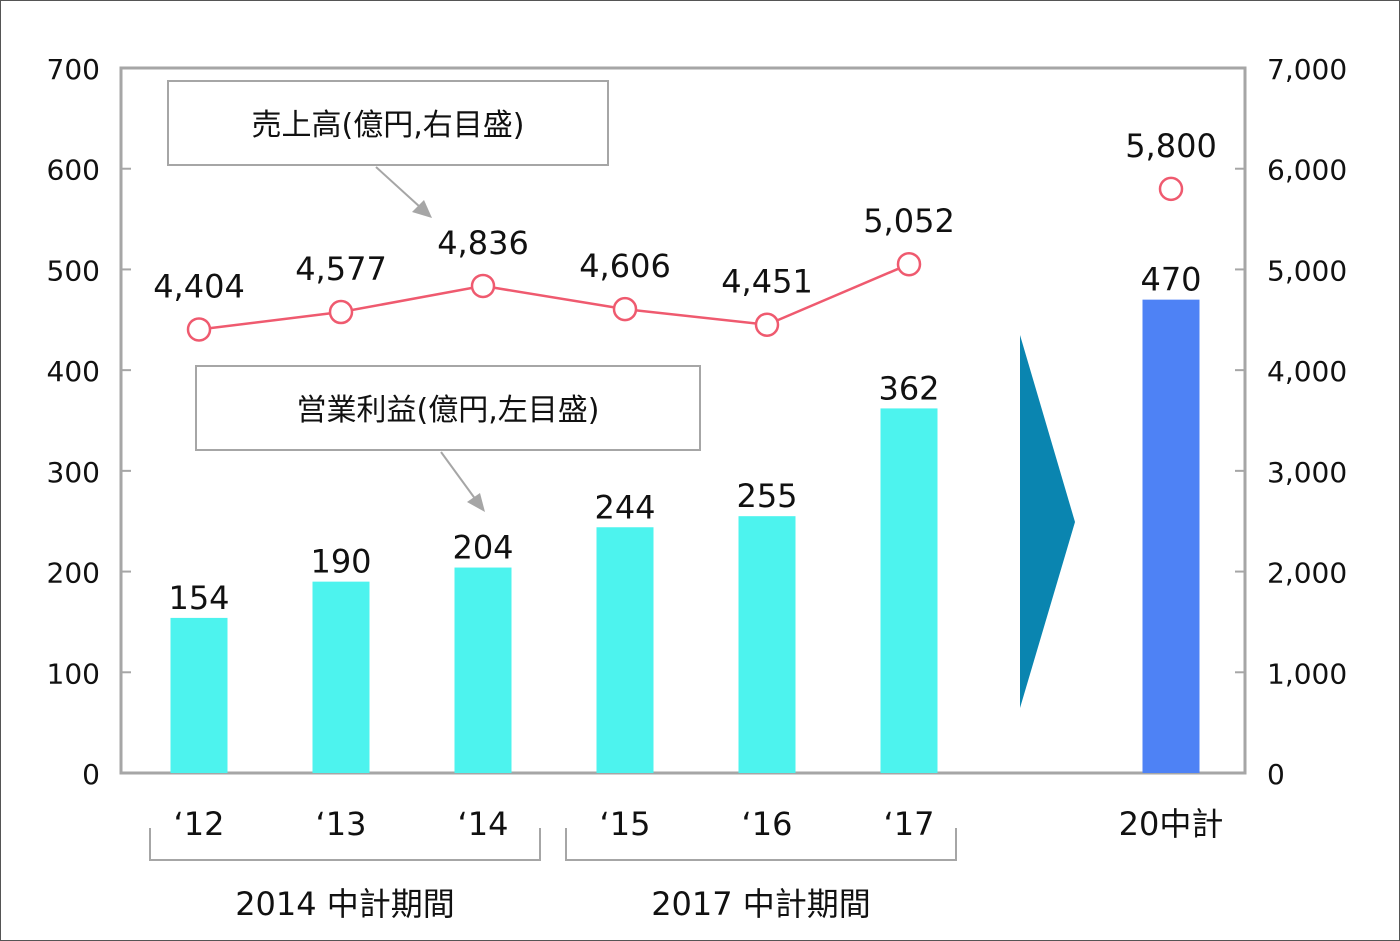 This screenshot has width=1400, height=941. I want to click on x-axis-label: ‘14, so click(483, 824).